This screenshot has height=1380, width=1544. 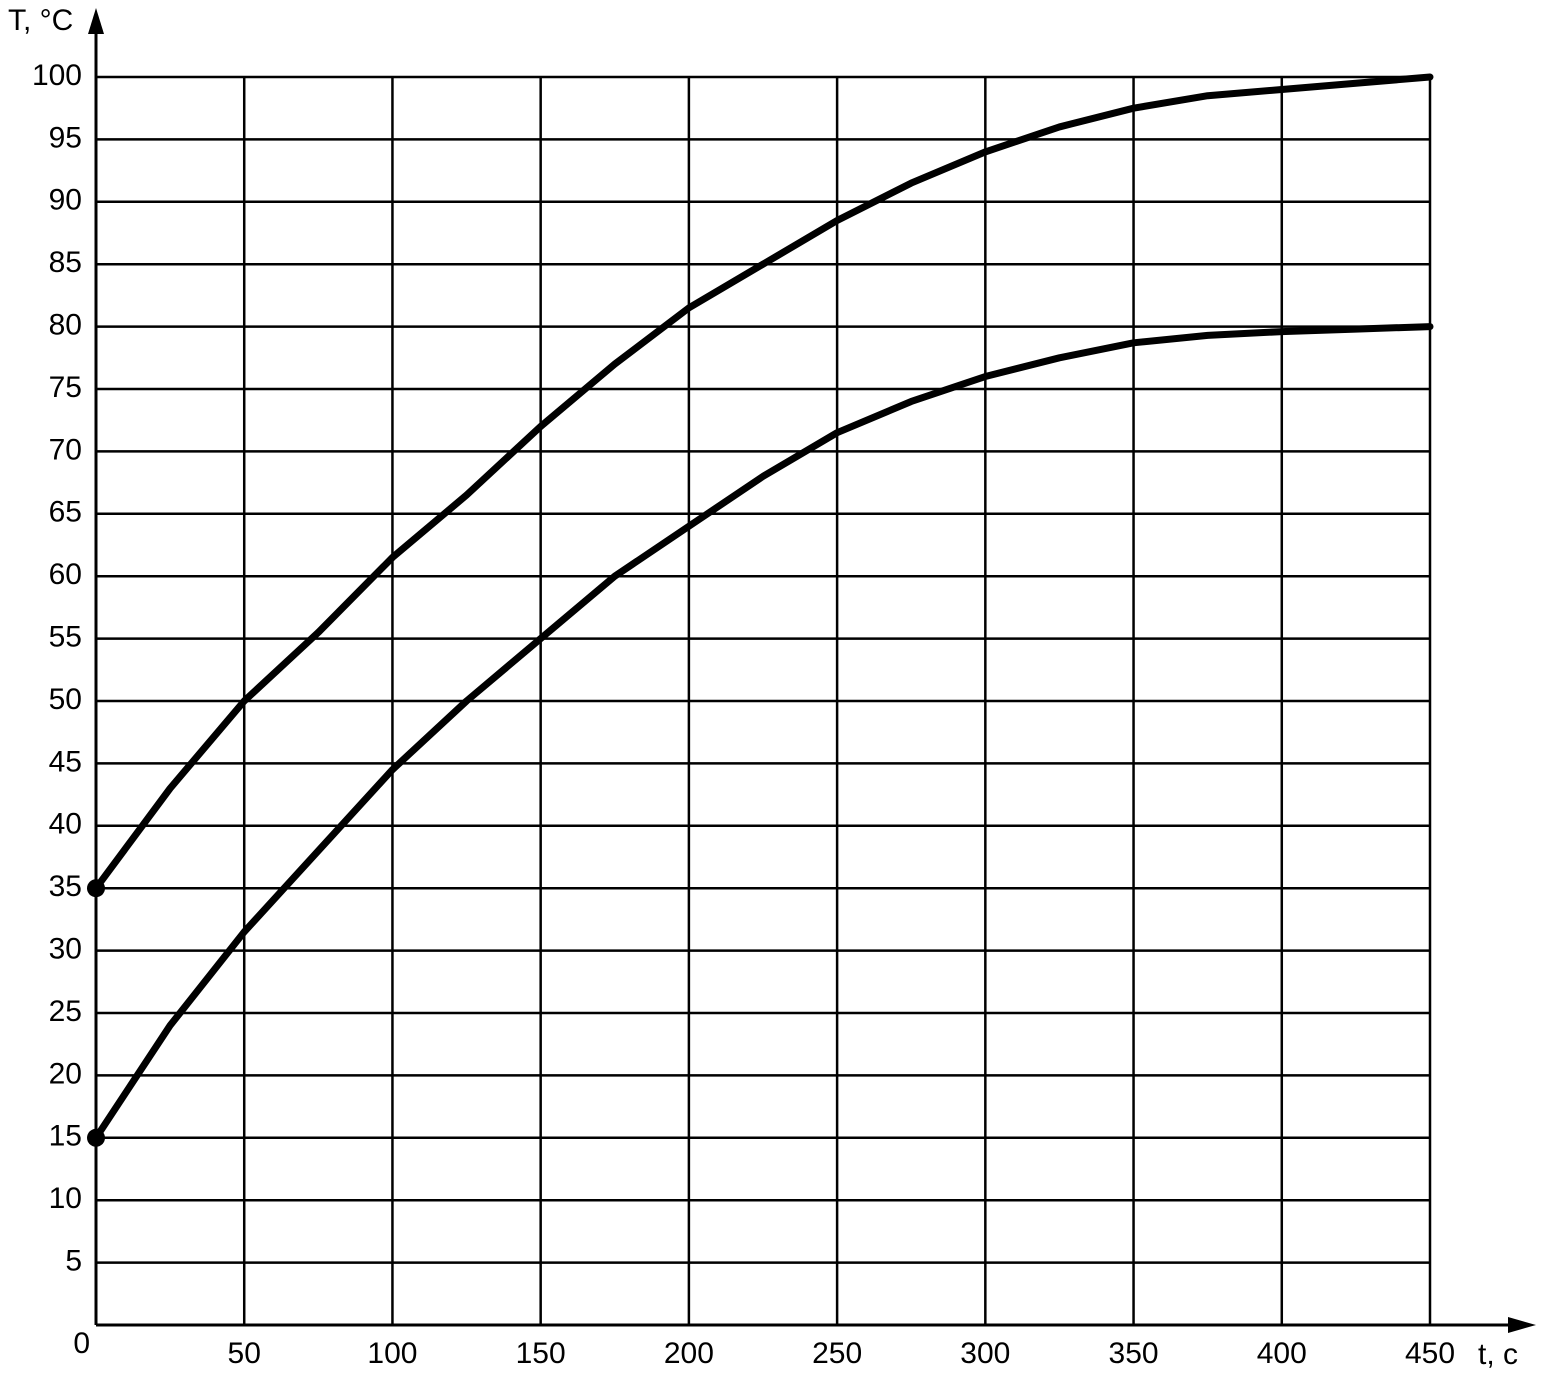 I want to click on y-tick-label: 5, so click(x=73, y=1261).